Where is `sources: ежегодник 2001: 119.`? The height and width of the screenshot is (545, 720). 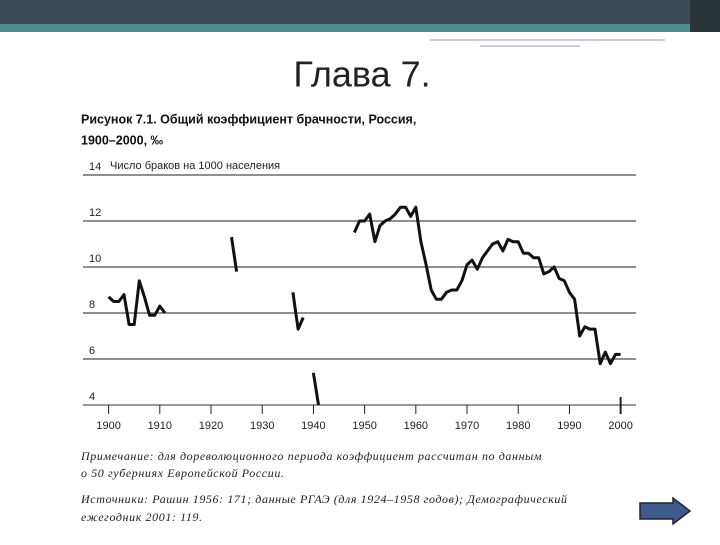 sources: ежегодник 2001: 119. is located at coordinates (142, 517).